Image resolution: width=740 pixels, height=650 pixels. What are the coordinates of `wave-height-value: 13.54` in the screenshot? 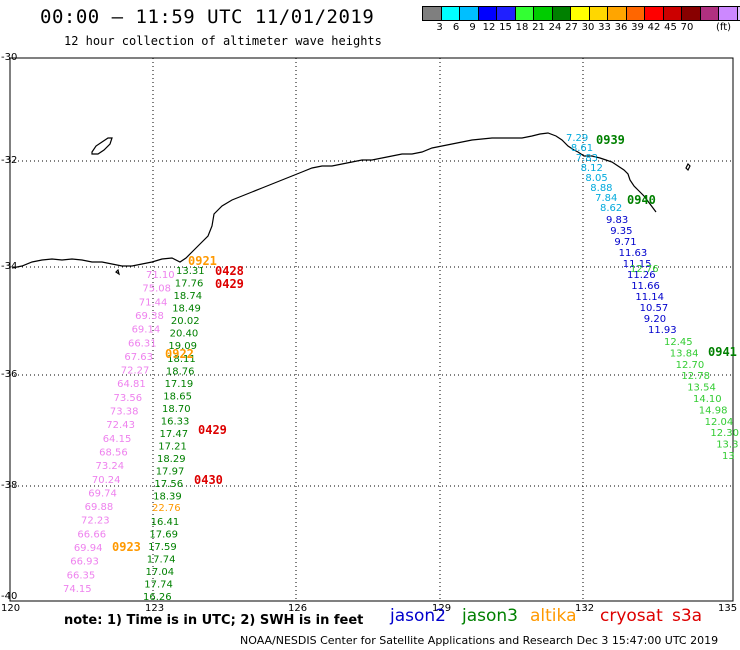 It's located at (701, 388).